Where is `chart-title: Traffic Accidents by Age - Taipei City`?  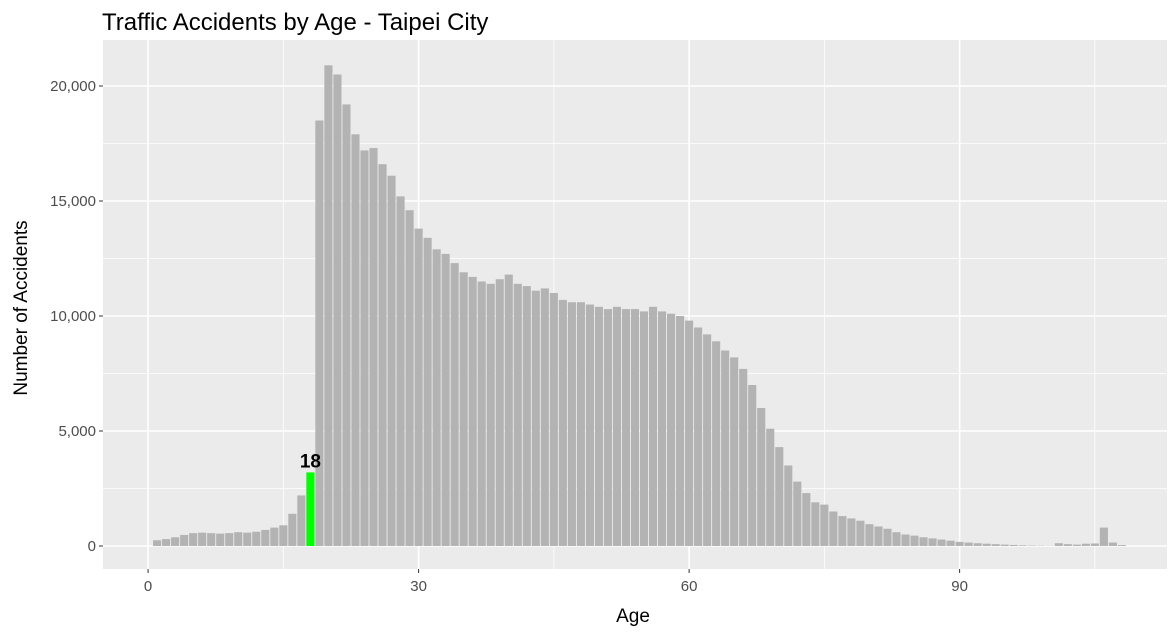 chart-title: Traffic Accidents by Age - Taipei City is located at coordinates (295, 22).